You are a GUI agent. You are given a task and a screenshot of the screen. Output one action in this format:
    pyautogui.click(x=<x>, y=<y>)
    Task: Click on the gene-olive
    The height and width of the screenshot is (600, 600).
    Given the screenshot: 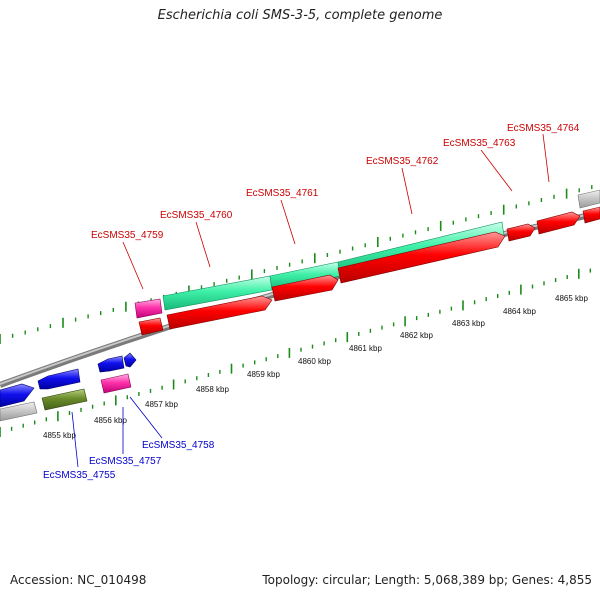 What is the action you would take?
    pyautogui.click(x=64, y=399)
    